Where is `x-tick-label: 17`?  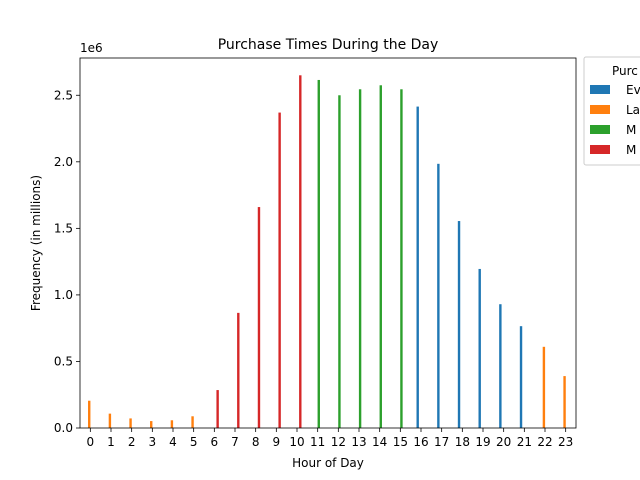 x-tick-label: 17 is located at coordinates (441, 442).